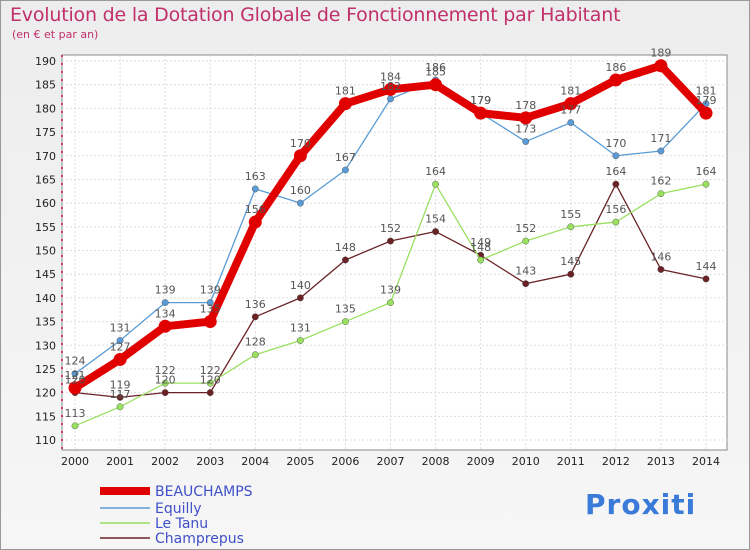 Image resolution: width=750 pixels, height=550 pixels. Describe the element at coordinates (255, 342) in the screenshot. I see `data-label: 128` at that location.